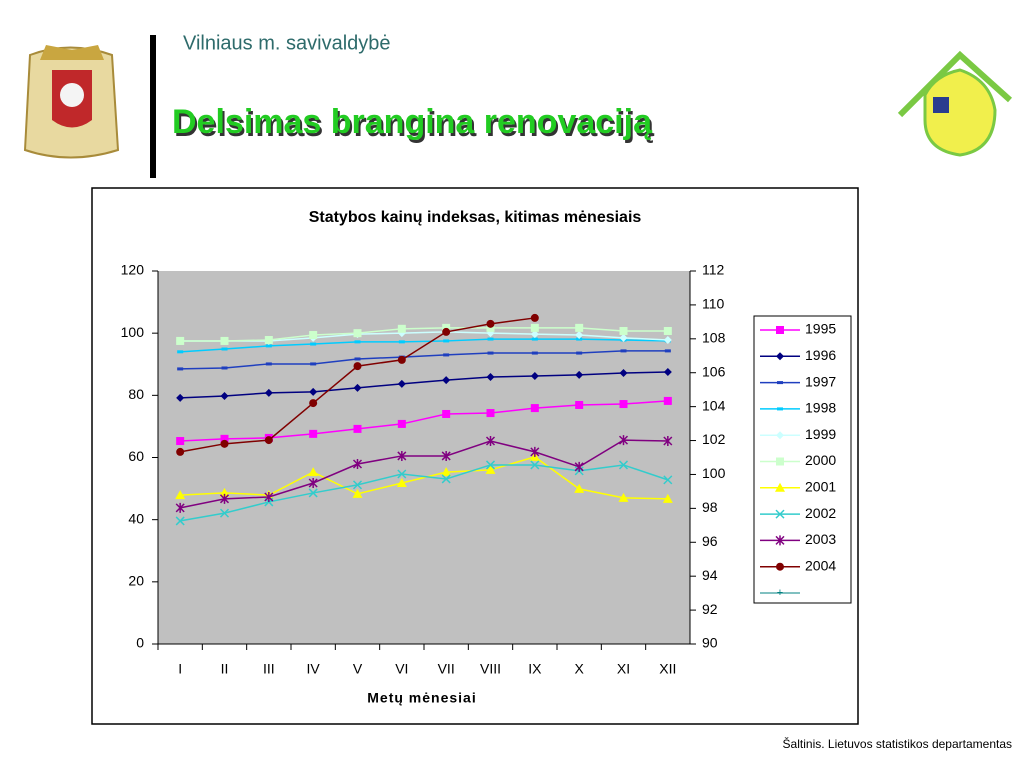 The width and height of the screenshot is (1024, 768). What do you see at coordinates (401, 669) in the screenshot?
I see `x-tick-label: VI` at bounding box center [401, 669].